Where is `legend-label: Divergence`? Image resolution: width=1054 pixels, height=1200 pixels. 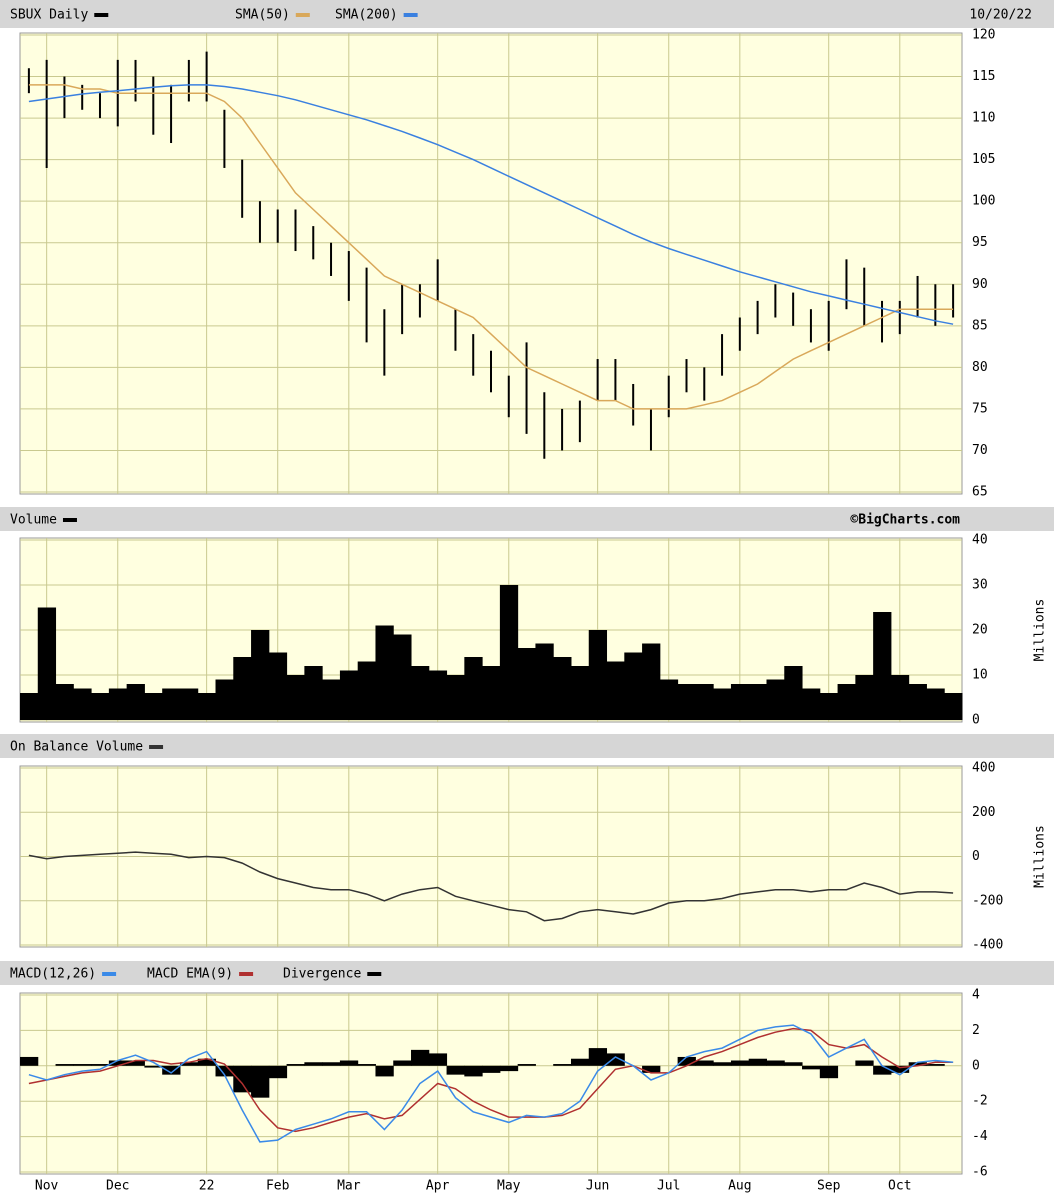
legend-label: Divergence is located at coordinates (322, 974).